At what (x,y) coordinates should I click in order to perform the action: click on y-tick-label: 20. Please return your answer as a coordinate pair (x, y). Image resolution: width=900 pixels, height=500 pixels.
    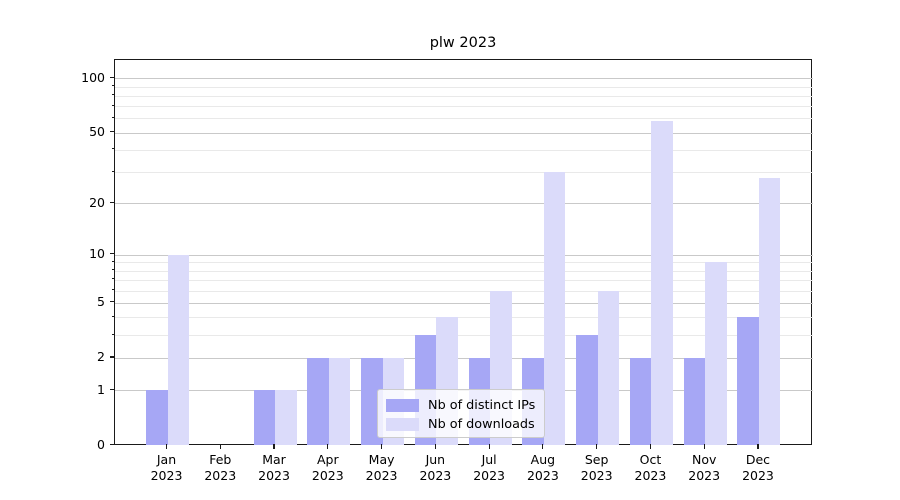
    Looking at the image, I should click on (97, 202).